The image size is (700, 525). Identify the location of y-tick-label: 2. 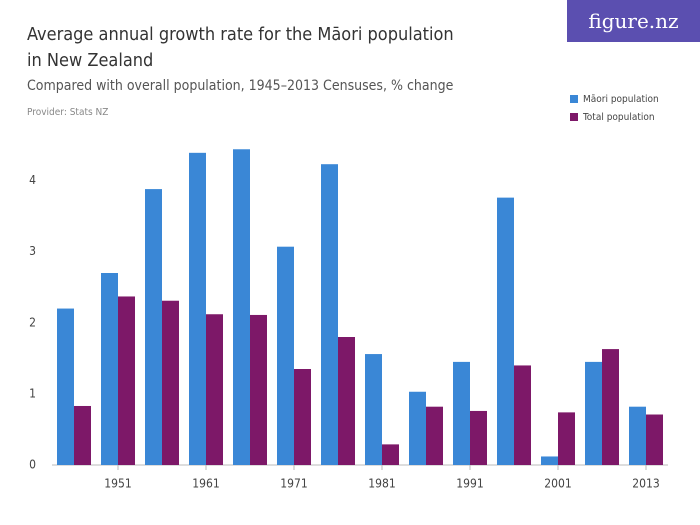
(32, 322).